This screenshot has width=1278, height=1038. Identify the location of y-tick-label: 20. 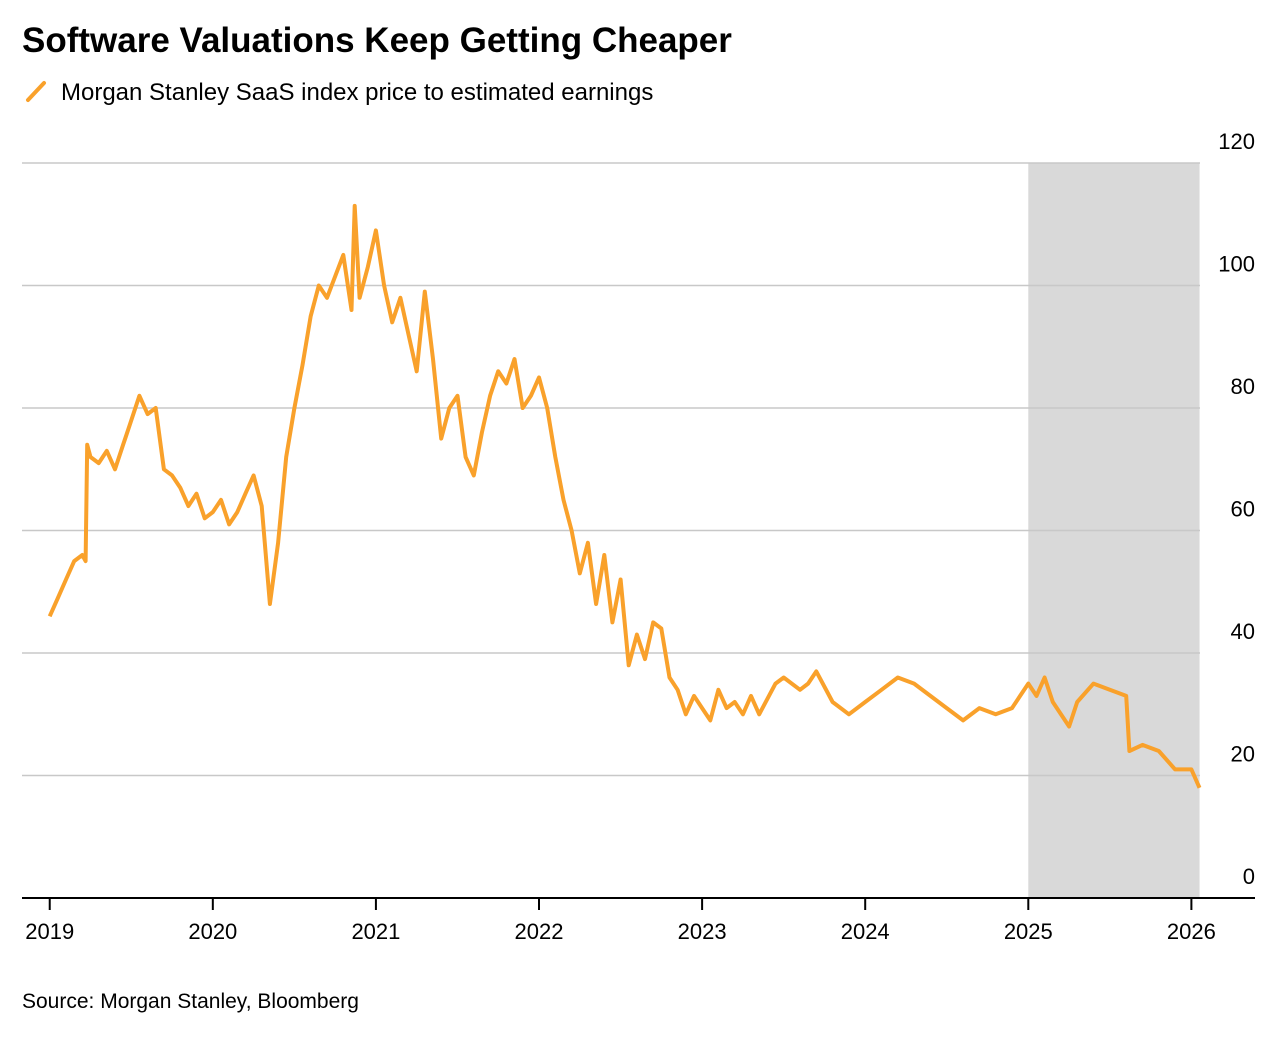
(1243, 754).